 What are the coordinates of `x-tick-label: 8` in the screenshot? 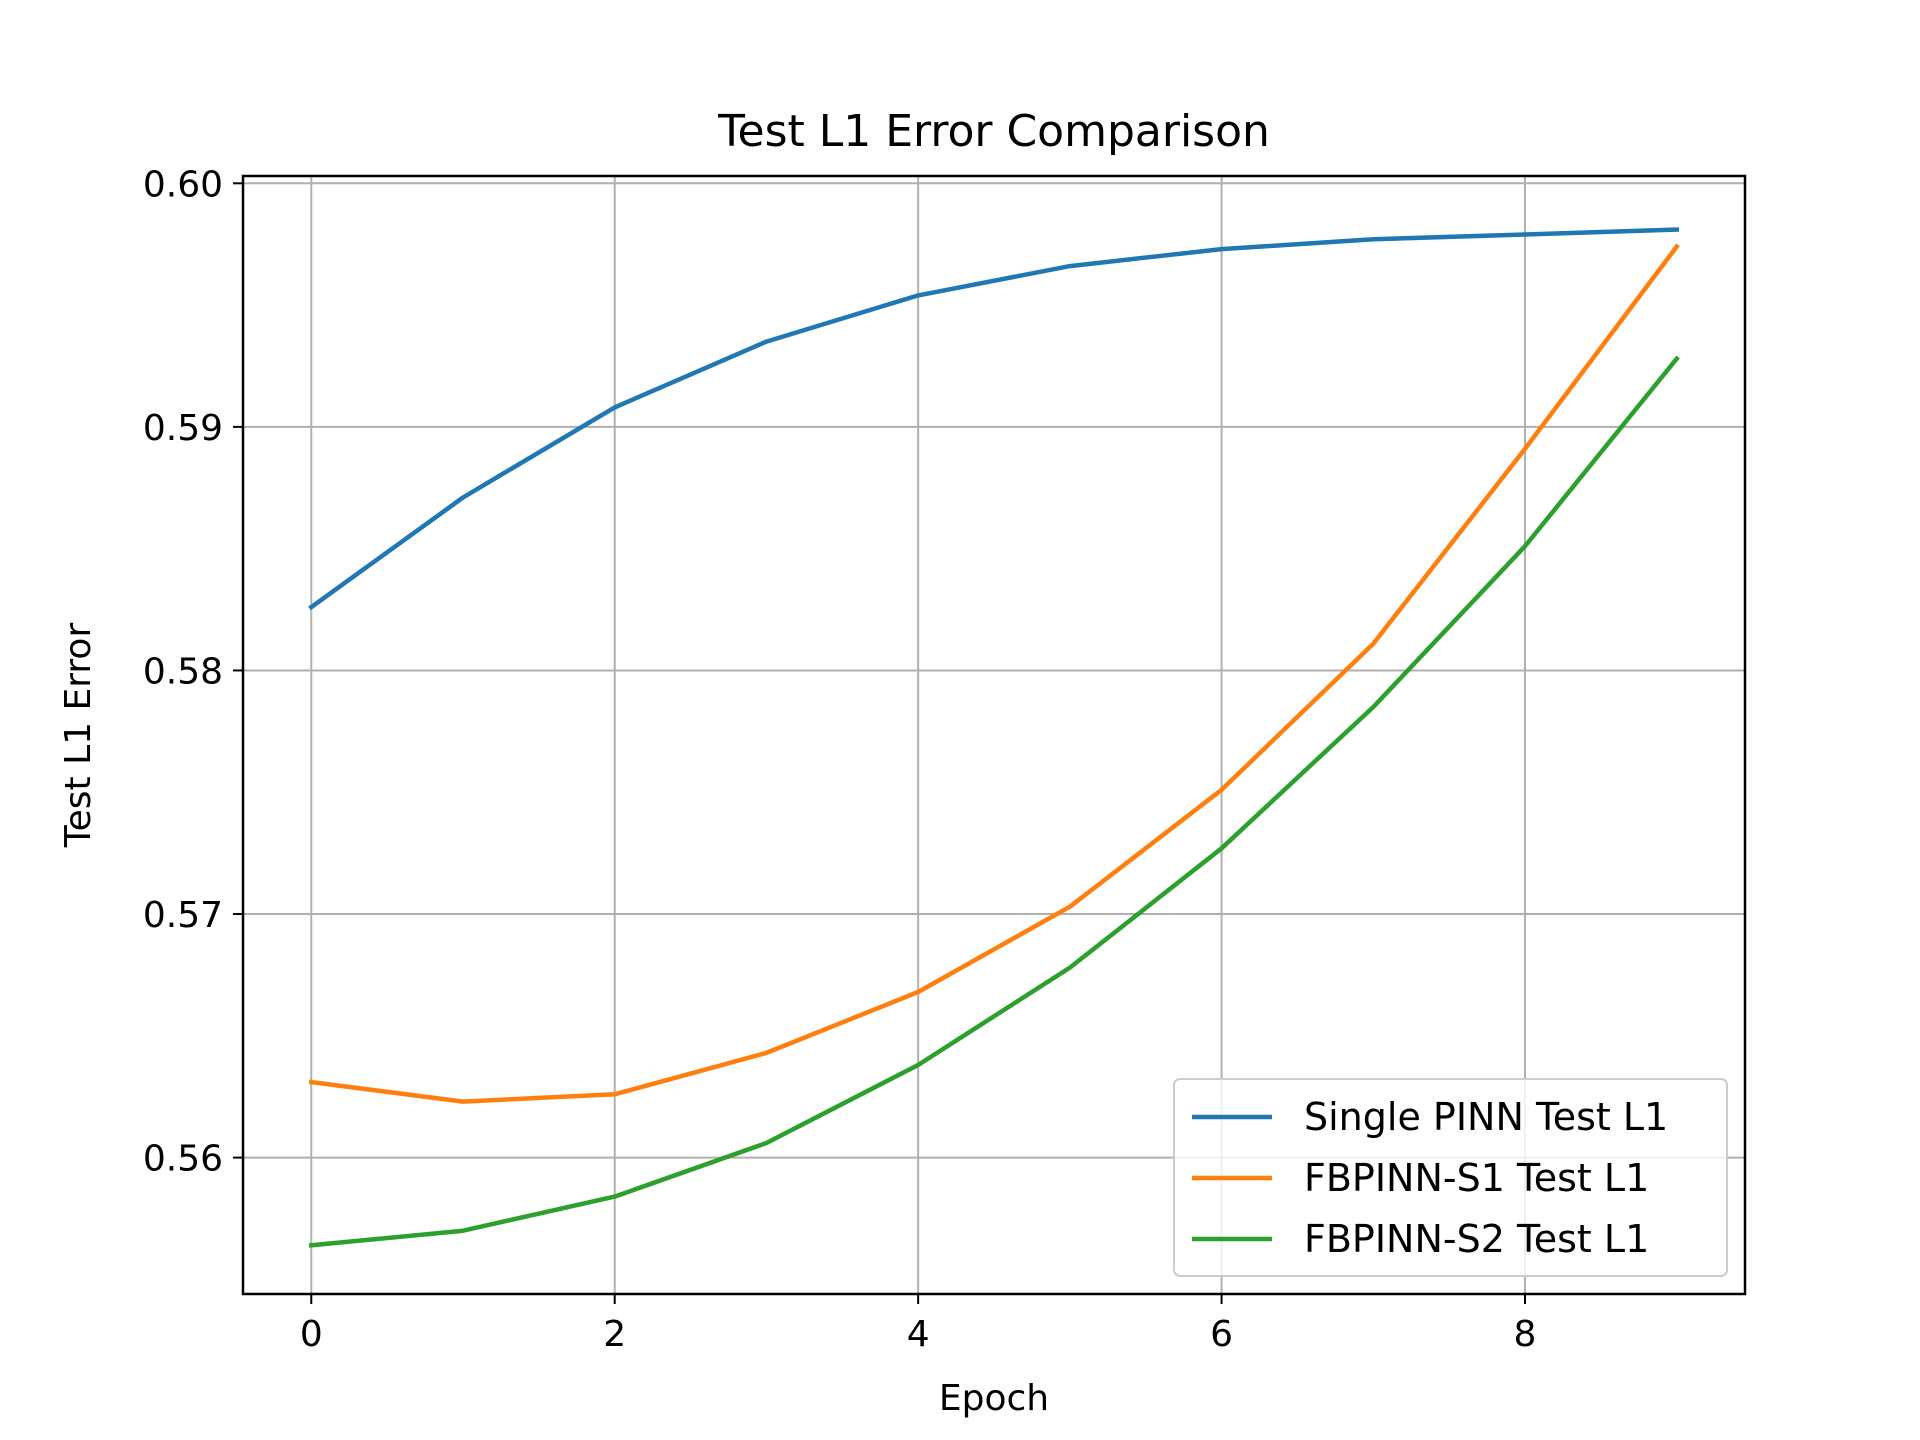 It's located at (1525, 1334).